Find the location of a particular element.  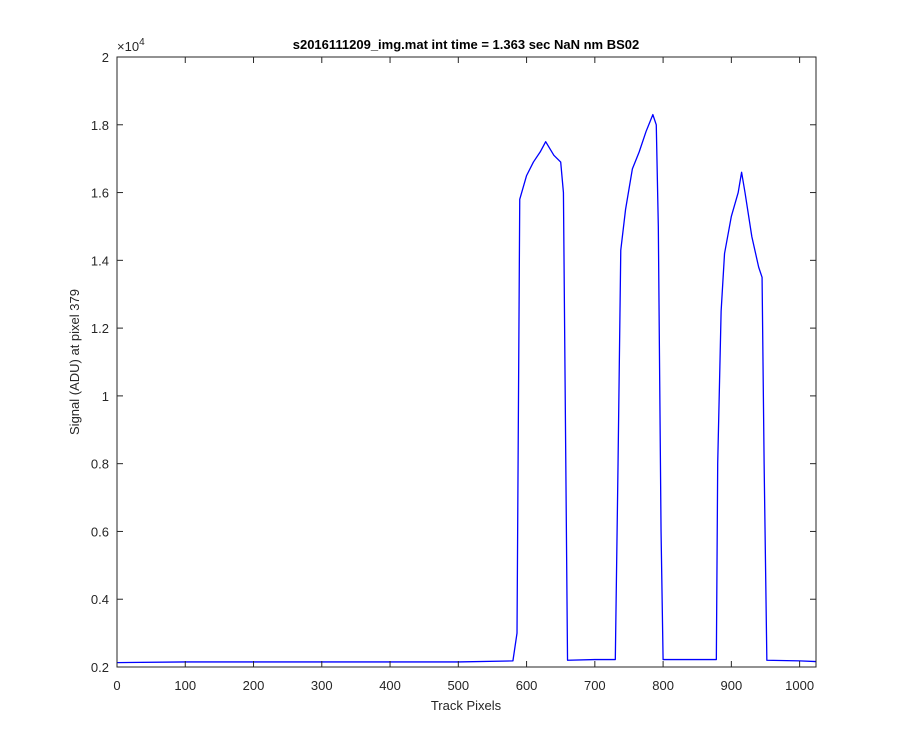

y-tick-label: 0.4 is located at coordinates (100, 599).